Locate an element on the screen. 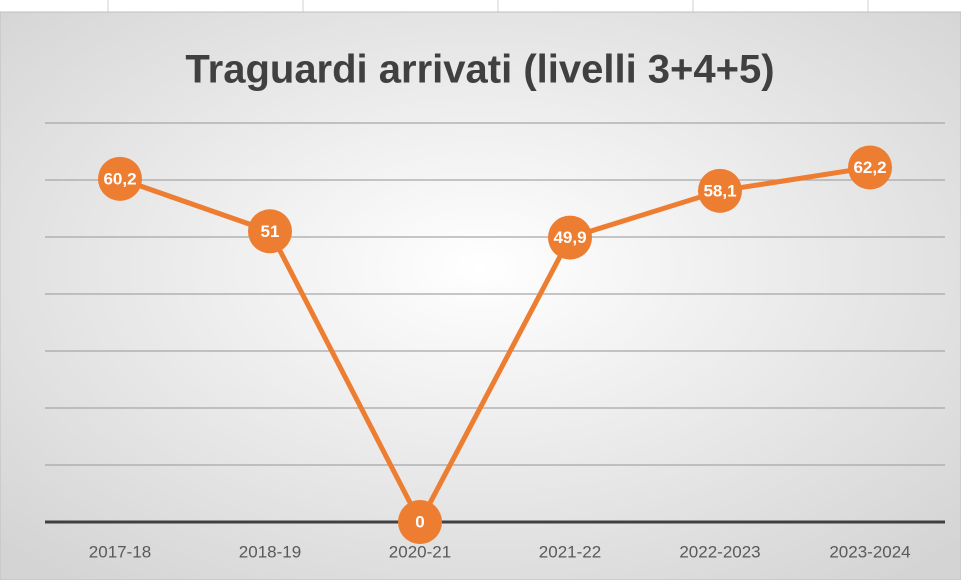  data-label: 58,1 is located at coordinates (719, 190).